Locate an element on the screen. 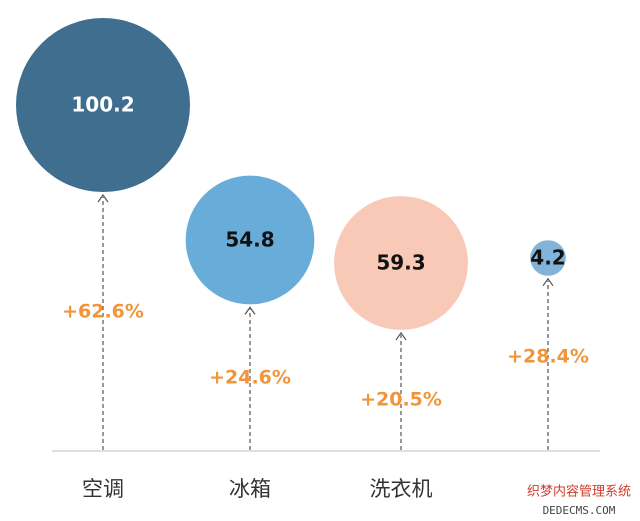 The height and width of the screenshot is (521, 640). bubble-label: 59.3 is located at coordinates (400, 263).